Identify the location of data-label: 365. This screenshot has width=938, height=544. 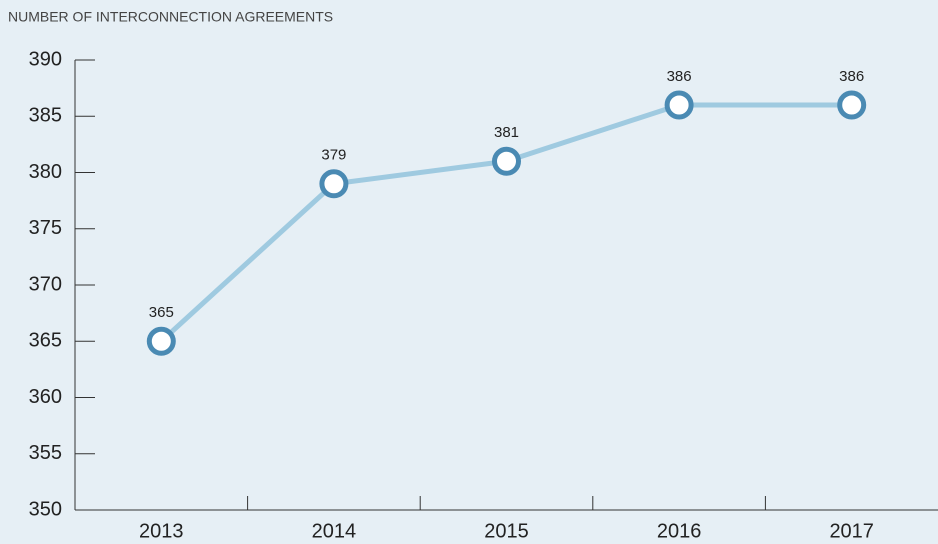
(161, 312).